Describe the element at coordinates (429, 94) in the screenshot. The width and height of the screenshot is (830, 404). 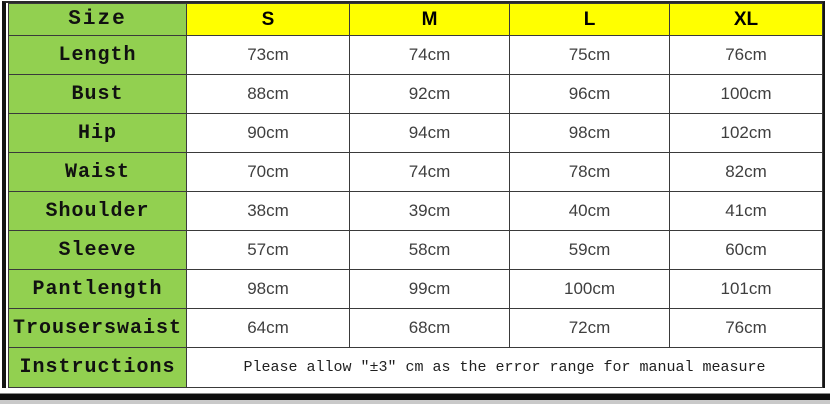
I see `value-cell: 92cm` at that location.